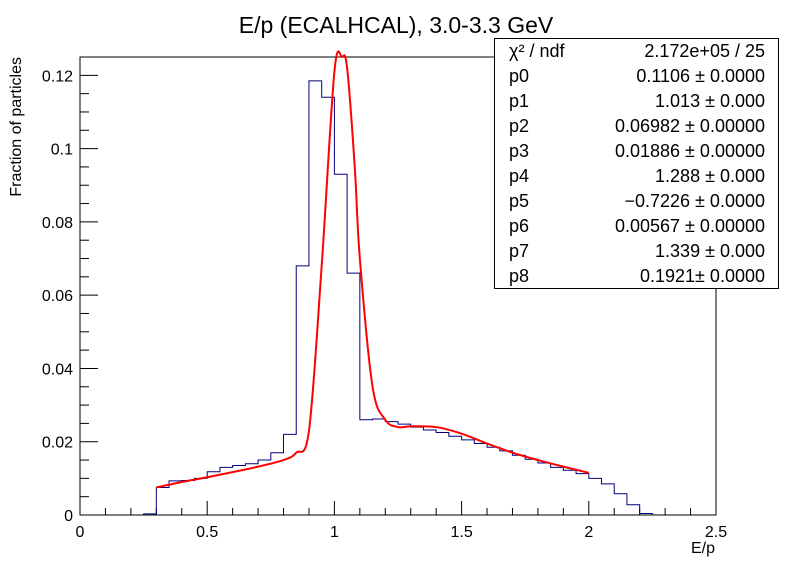  Describe the element at coordinates (519, 201) in the screenshot. I see `stat-name: p5` at that location.